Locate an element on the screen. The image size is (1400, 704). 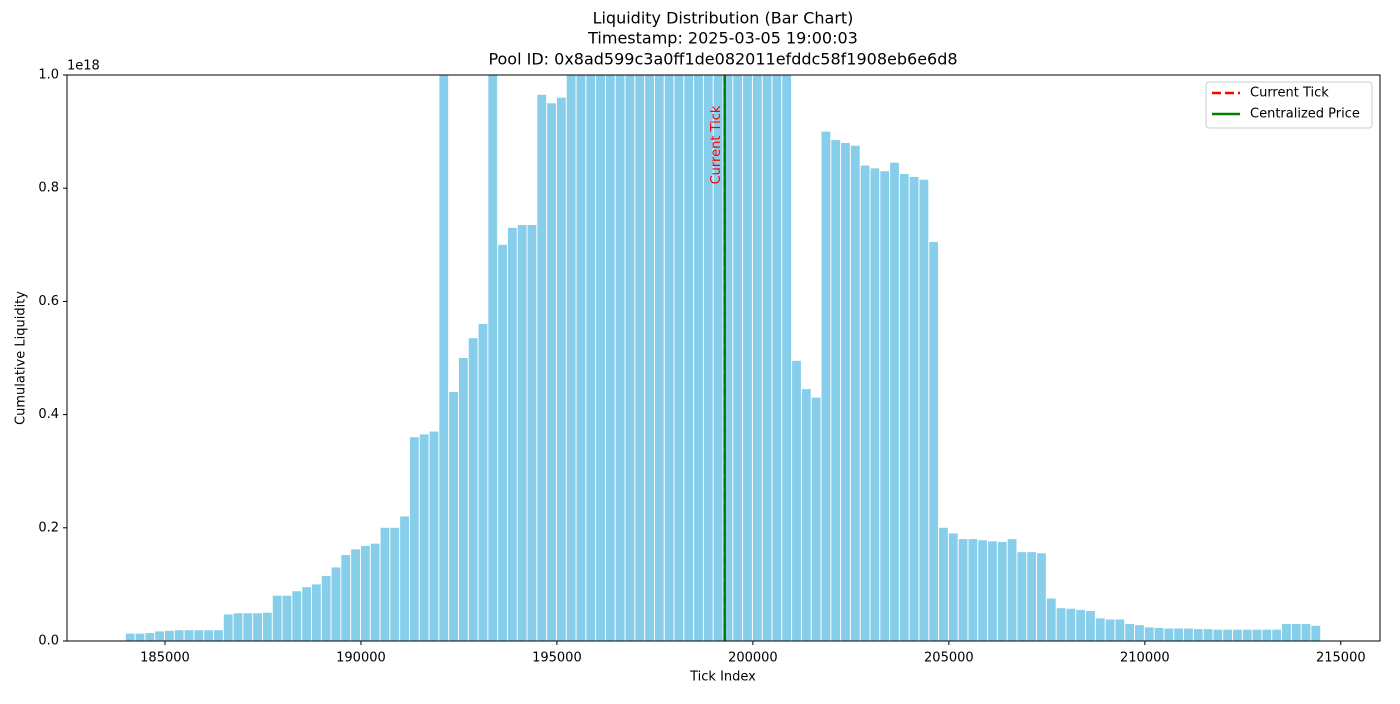
legend-box is located at coordinates (1289, 105).